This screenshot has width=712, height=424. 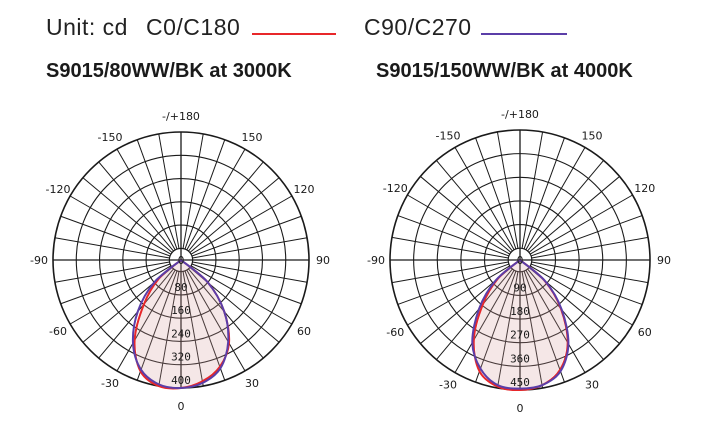 I want to click on legend-series-c0-swatch, so click(x=294, y=34).